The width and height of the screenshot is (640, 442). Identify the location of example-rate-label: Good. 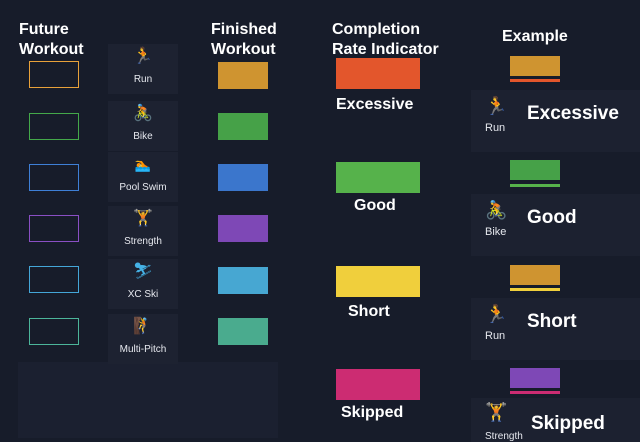
(552, 217).